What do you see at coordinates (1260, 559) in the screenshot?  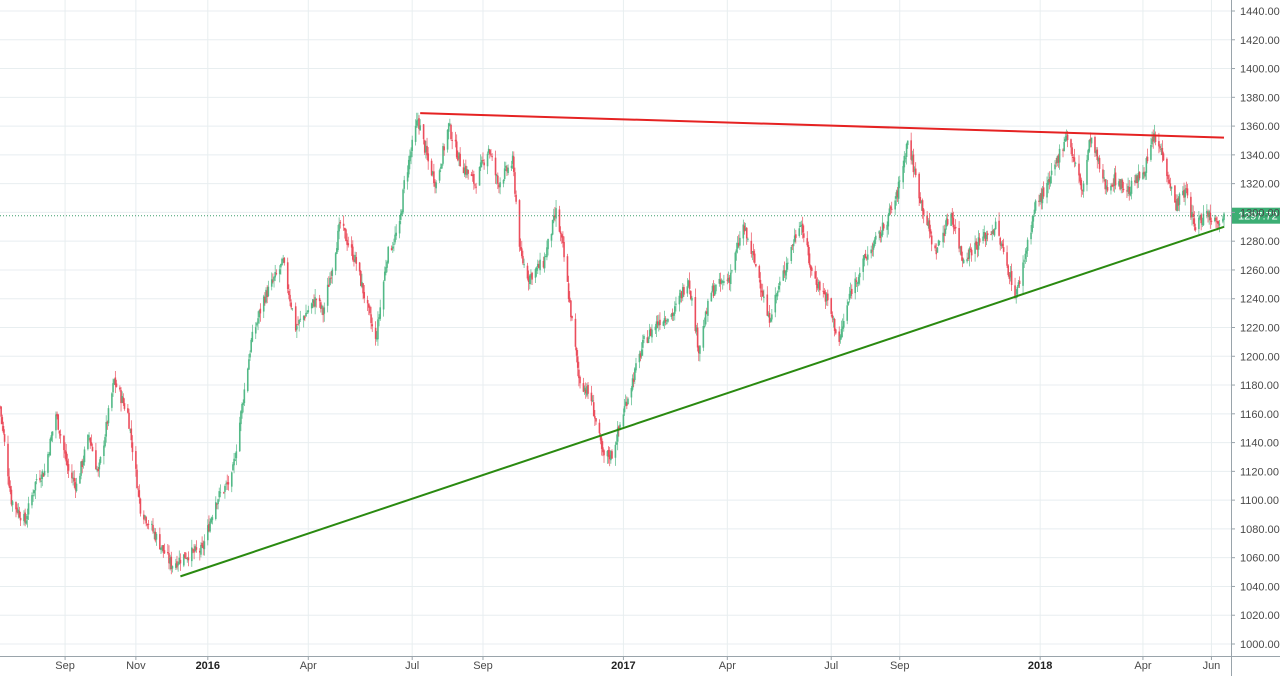 I see `price-tick-label: 1060.00` at bounding box center [1260, 559].